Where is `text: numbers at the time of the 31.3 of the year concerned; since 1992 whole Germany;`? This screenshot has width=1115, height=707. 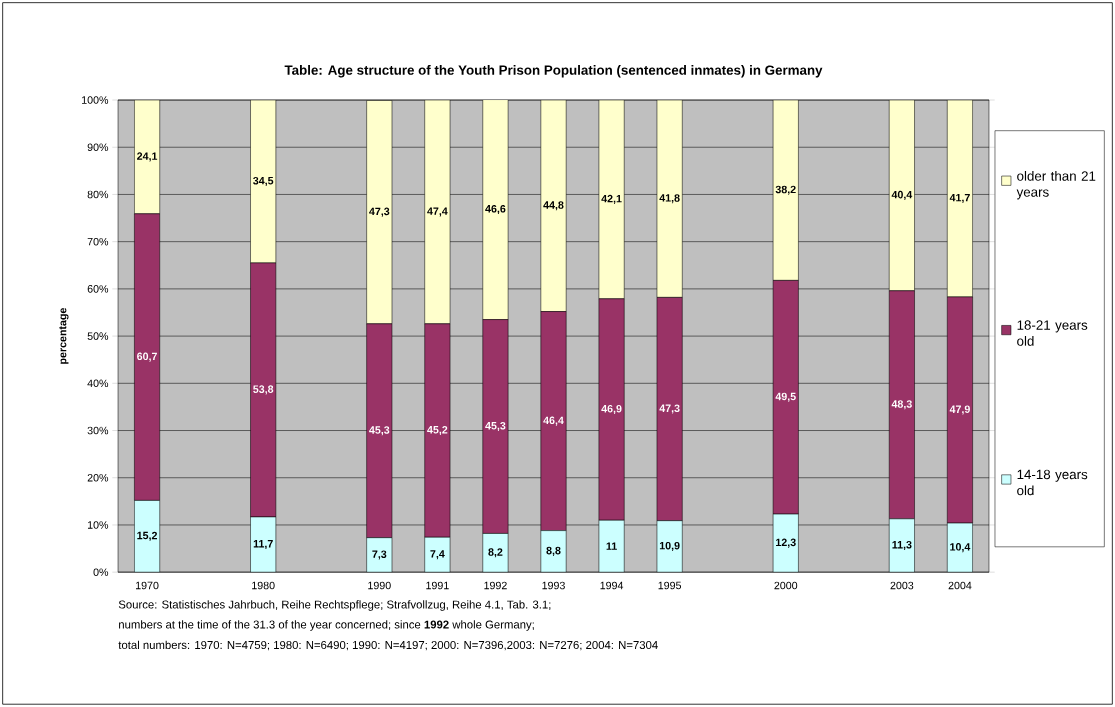
text: numbers at the time of the 31.3 of the year concerned; since 1992 whole Germany; is located at coordinates (326, 625).